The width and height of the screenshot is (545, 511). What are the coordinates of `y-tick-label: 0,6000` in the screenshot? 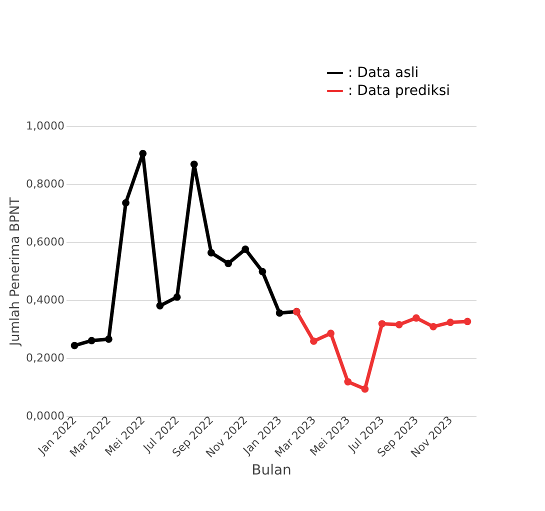 It's located at (45, 242).